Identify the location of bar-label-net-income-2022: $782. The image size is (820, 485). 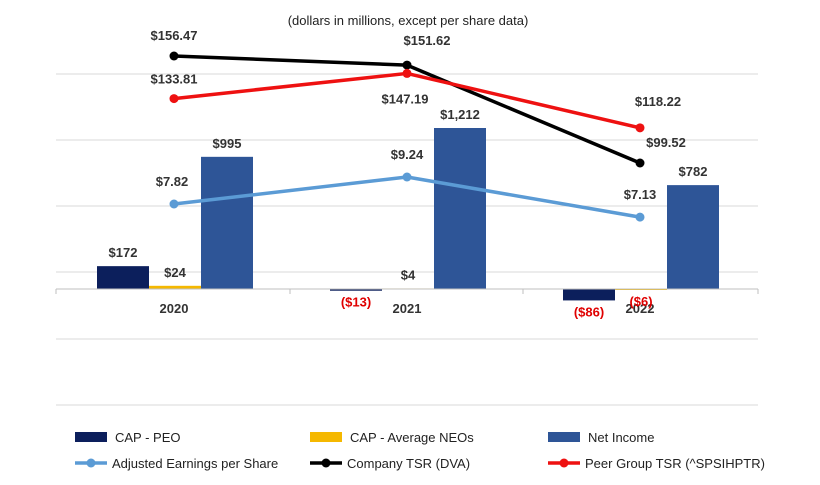
(693, 171).